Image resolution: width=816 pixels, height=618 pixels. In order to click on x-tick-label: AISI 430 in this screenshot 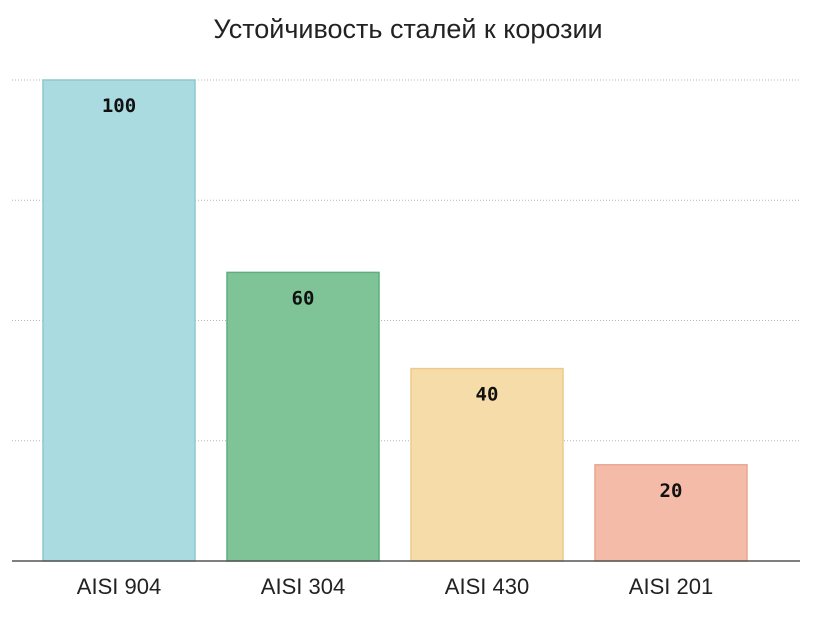, I will do `click(487, 586)`.